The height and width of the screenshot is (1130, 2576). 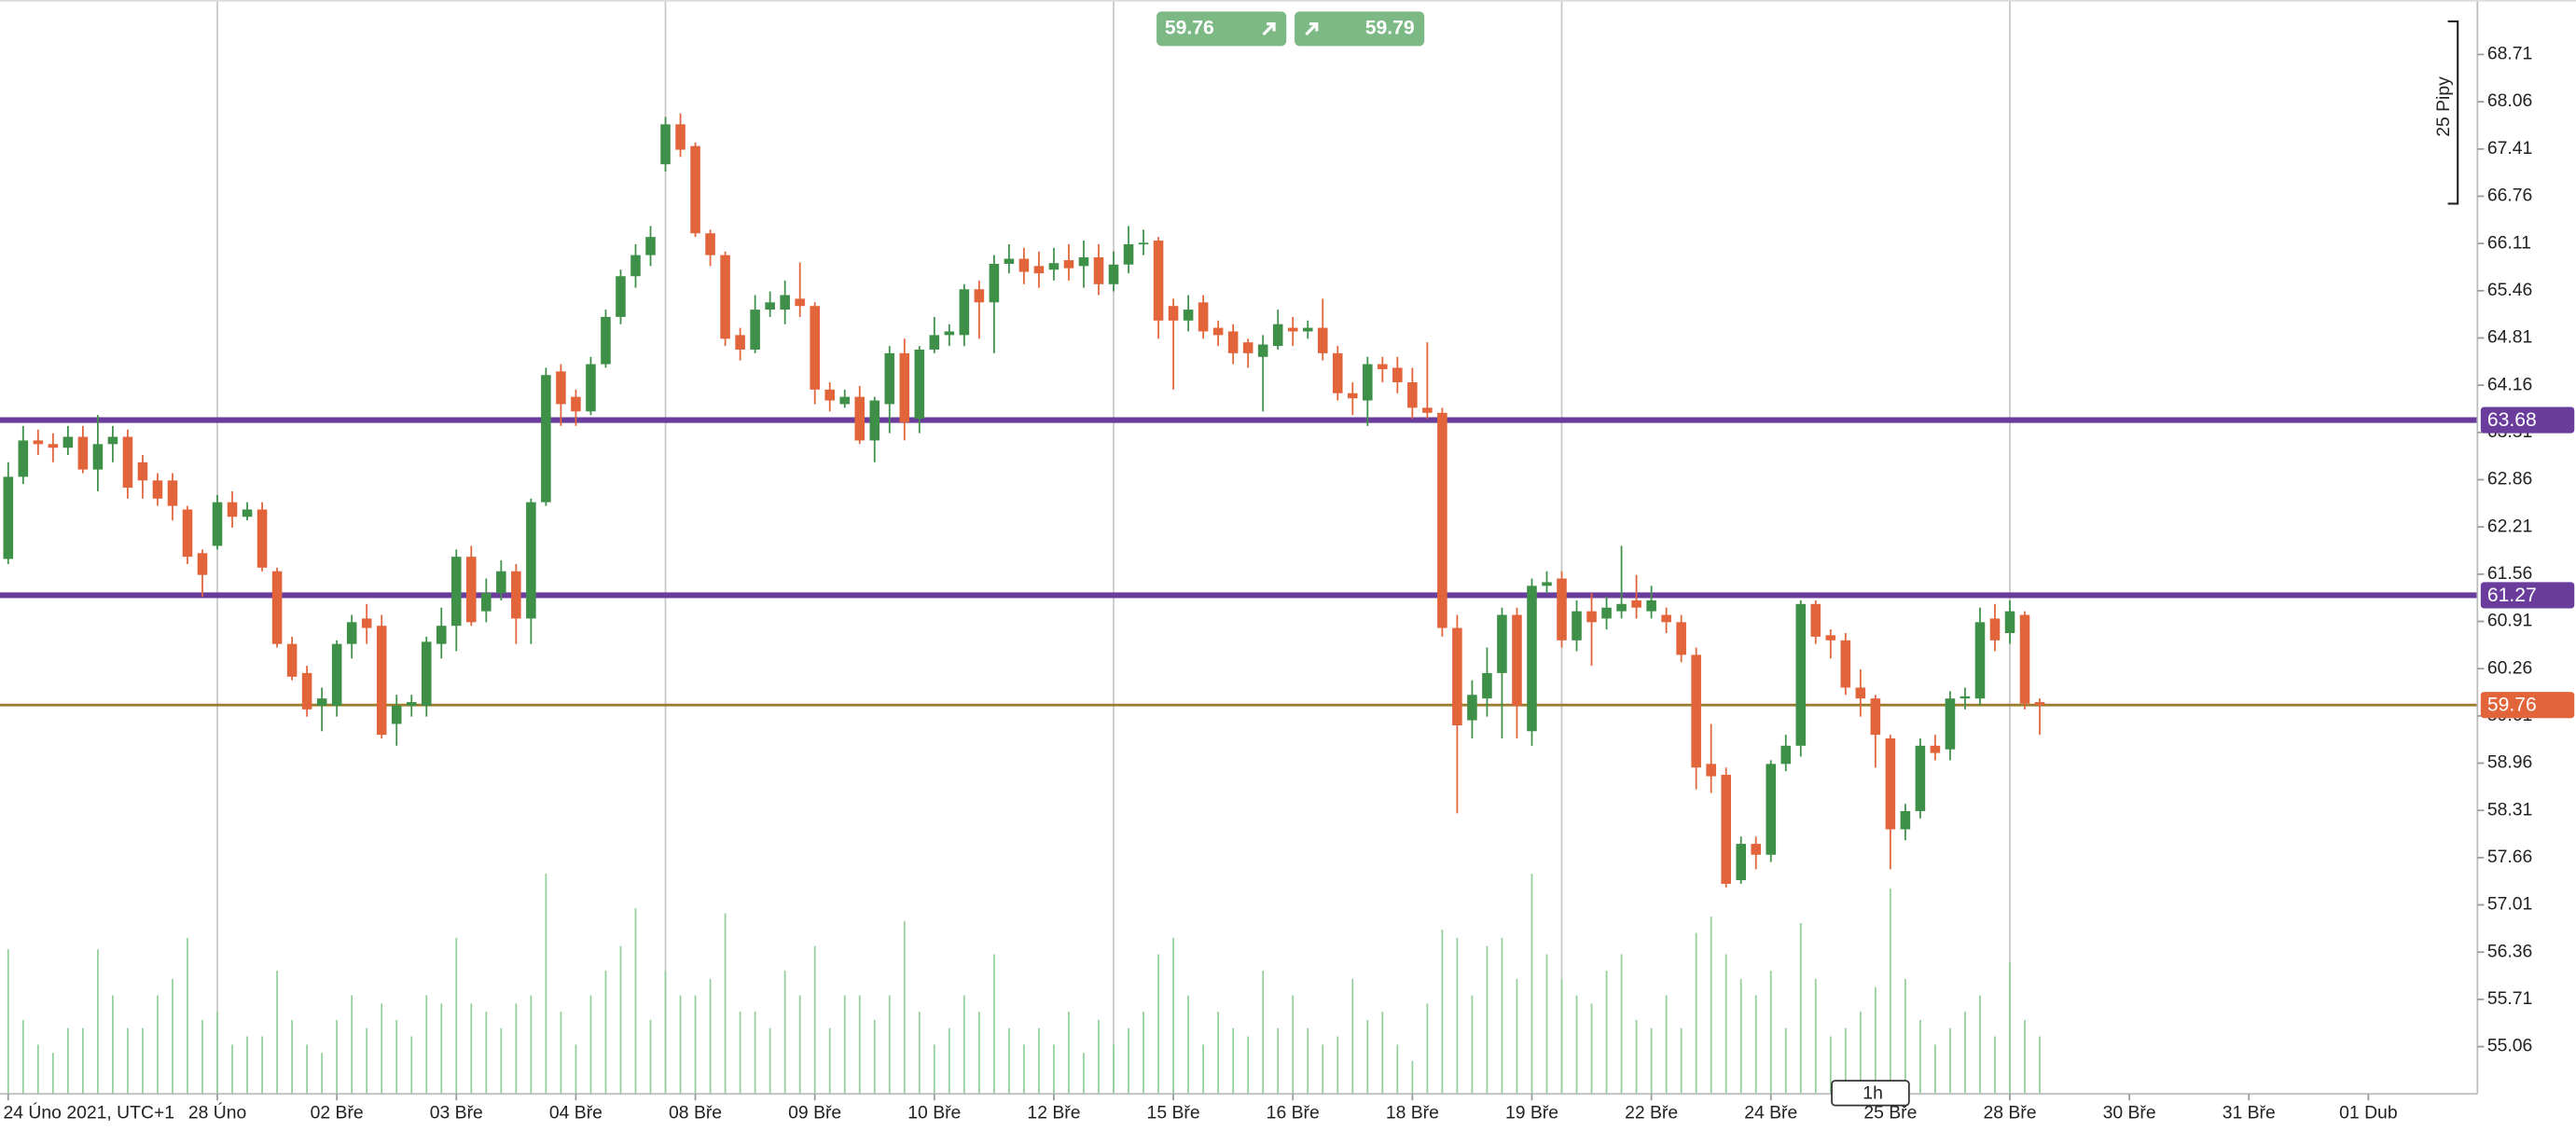 What do you see at coordinates (2509, 904) in the screenshot?
I see `y-tick-label: 57.01` at bounding box center [2509, 904].